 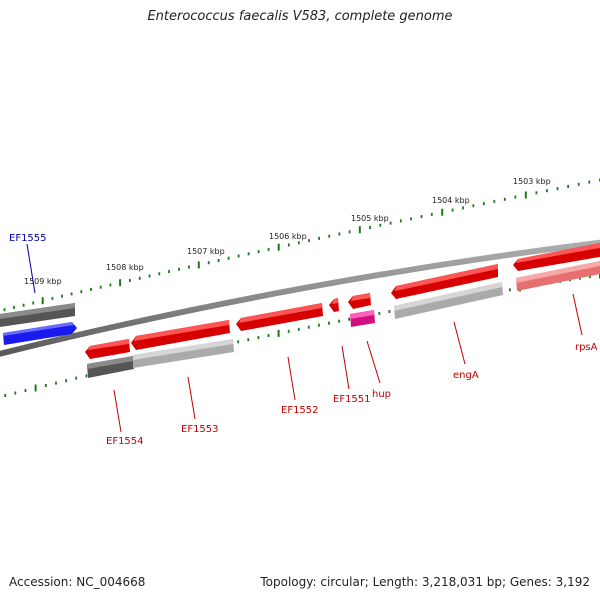 What do you see at coordinates (37, 315) in the screenshot?
I see `gene-ef1555-dark` at bounding box center [37, 315].